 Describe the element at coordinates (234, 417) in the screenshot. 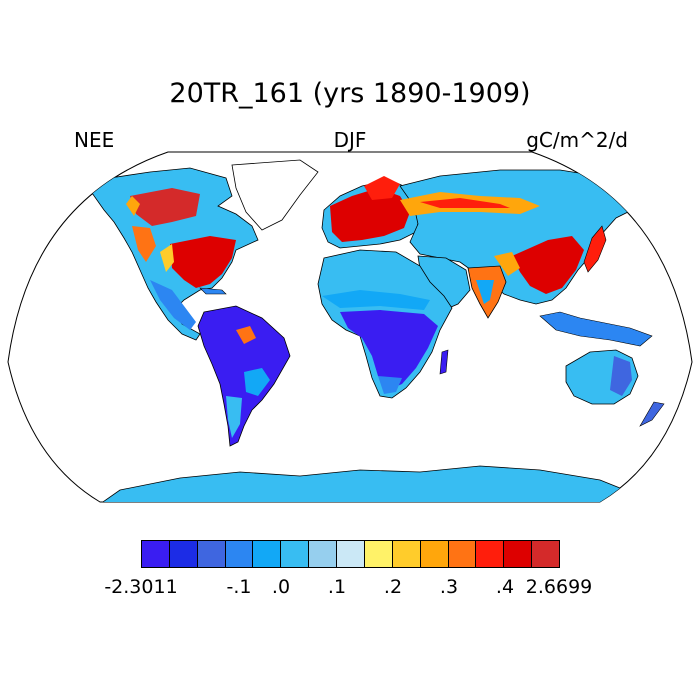

I see `argentina-cool` at that location.